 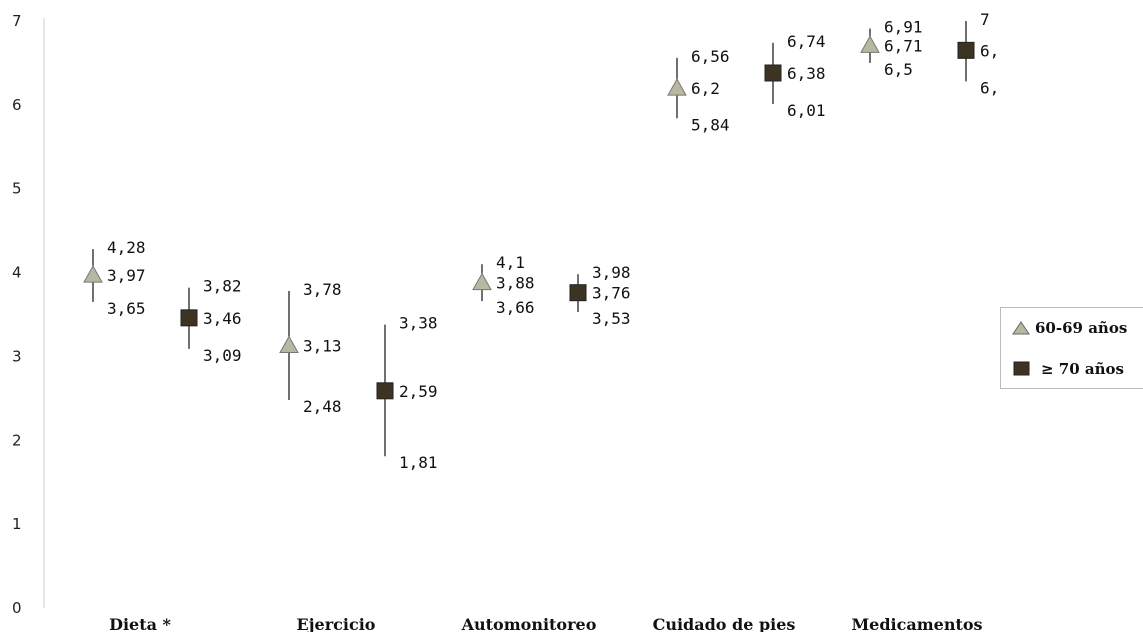 What do you see at coordinates (126, 275) in the screenshot?
I see `mean-label: 3,97` at bounding box center [126, 275].